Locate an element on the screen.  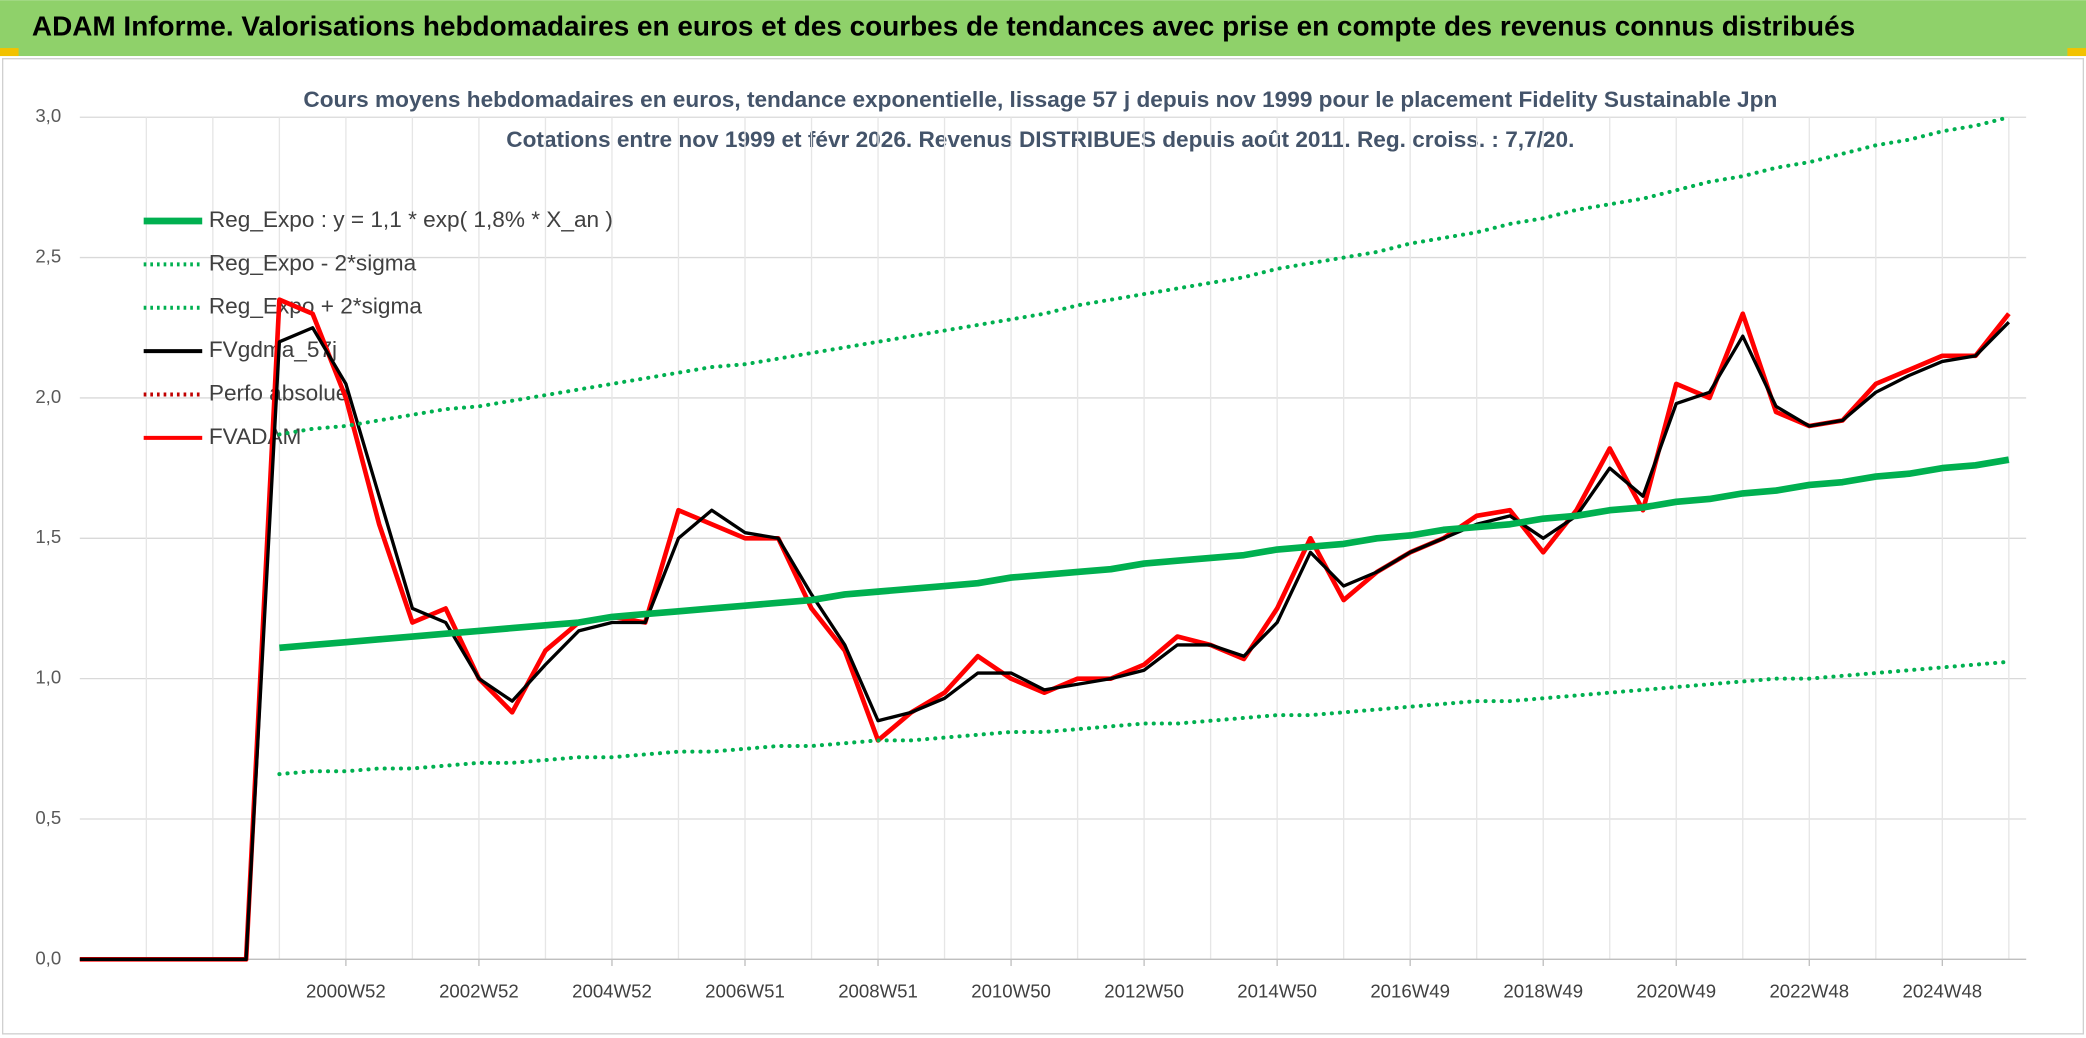
y-tick-label: 2,0 is located at coordinates (48, 396).